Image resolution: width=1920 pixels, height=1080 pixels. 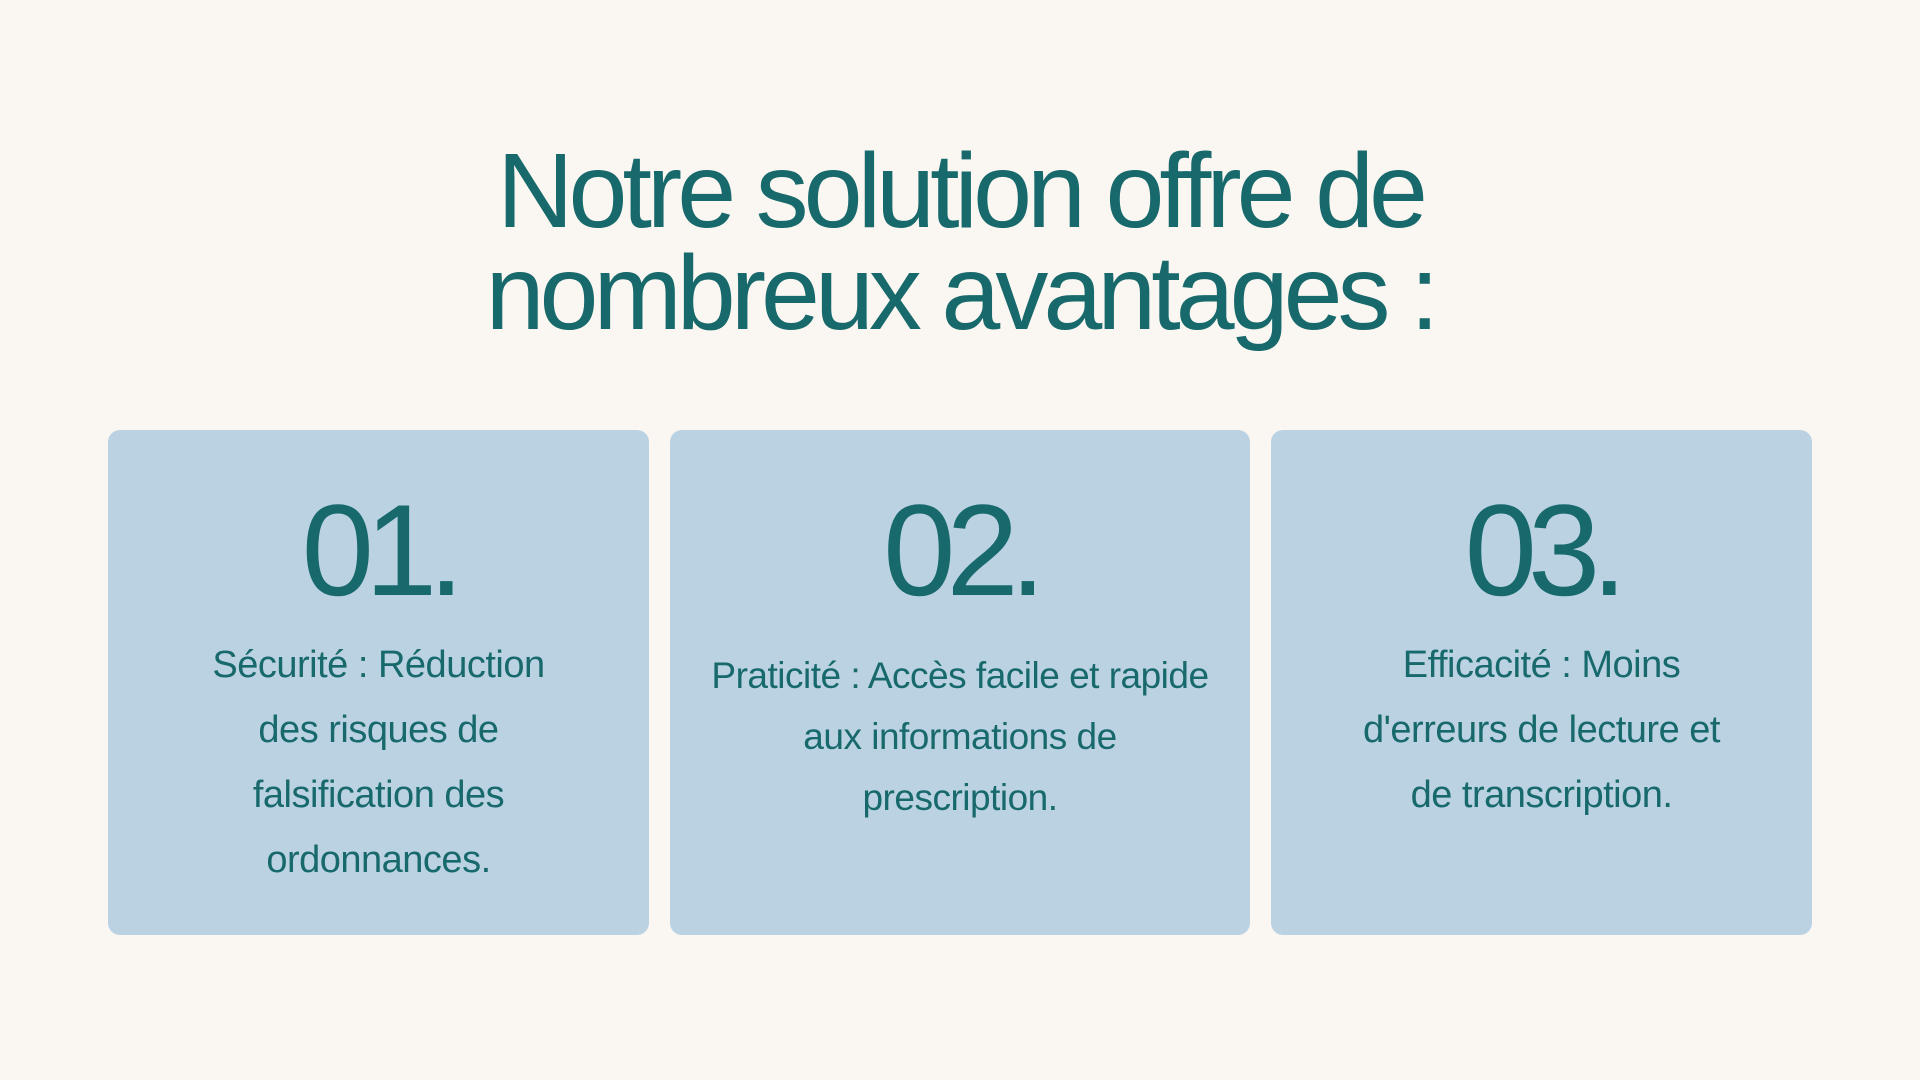 I want to click on title-line-2: nombreux avantages :, so click(x=962, y=293).